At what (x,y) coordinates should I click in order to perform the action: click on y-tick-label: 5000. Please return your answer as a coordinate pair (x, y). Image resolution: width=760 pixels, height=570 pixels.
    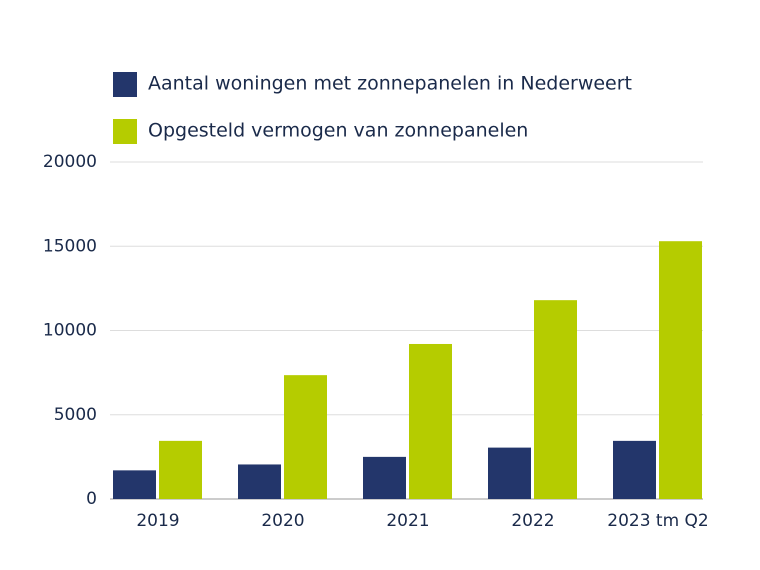
    Looking at the image, I should click on (75, 415).